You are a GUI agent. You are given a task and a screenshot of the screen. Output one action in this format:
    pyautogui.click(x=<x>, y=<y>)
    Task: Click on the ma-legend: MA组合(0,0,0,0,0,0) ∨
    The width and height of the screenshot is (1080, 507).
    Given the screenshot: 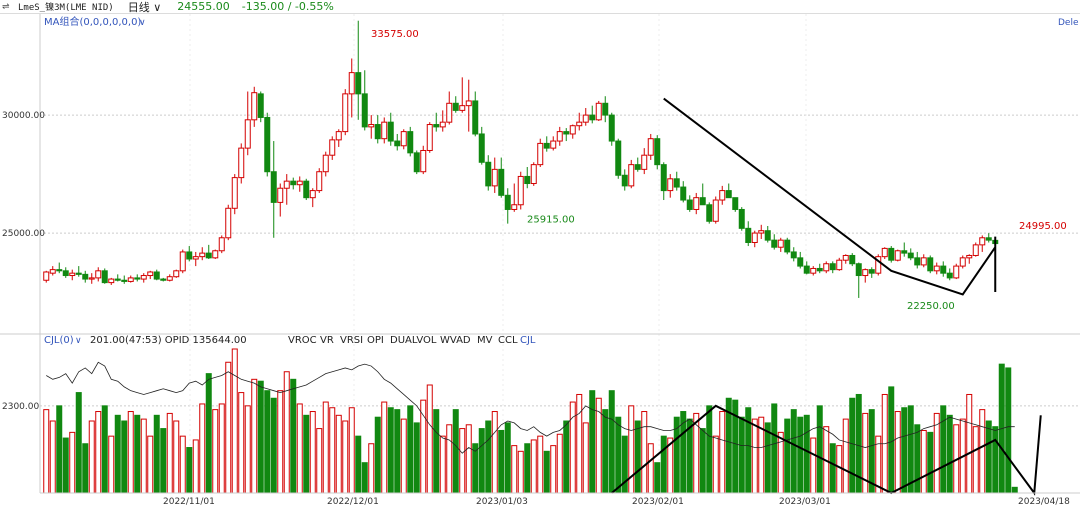 What is the action you would take?
    pyautogui.click(x=95, y=21)
    